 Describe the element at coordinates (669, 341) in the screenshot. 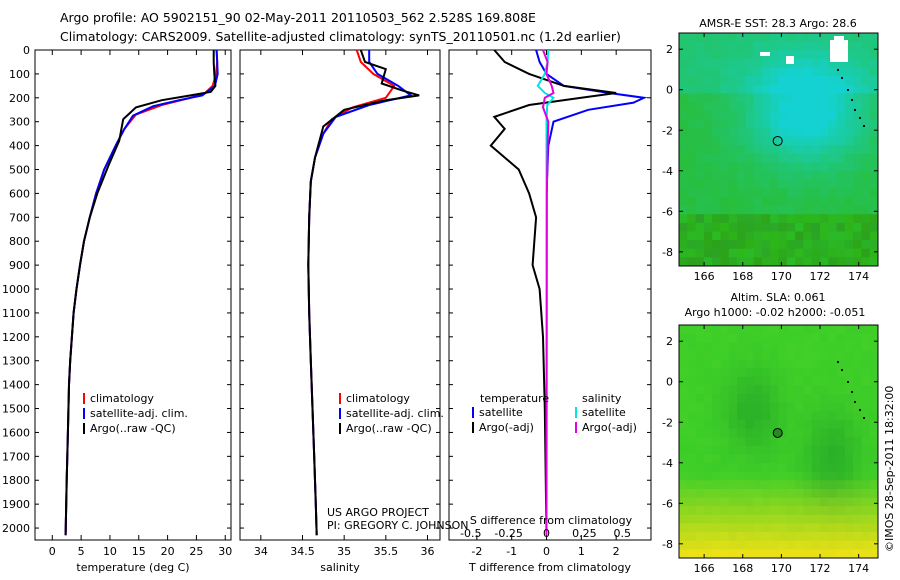

I see `y-tick-label: 2` at that location.